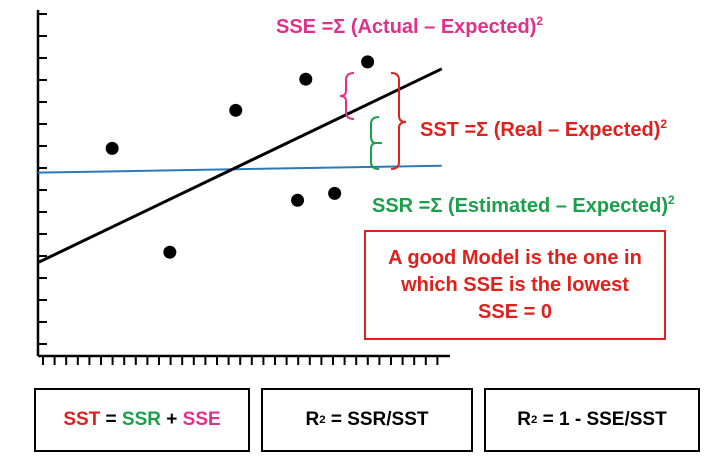 The width and height of the screenshot is (718, 467). What do you see at coordinates (409, 26) in the screenshot?
I see `sse-label: SSE =Σ (Actual – Expected)2` at bounding box center [409, 26].